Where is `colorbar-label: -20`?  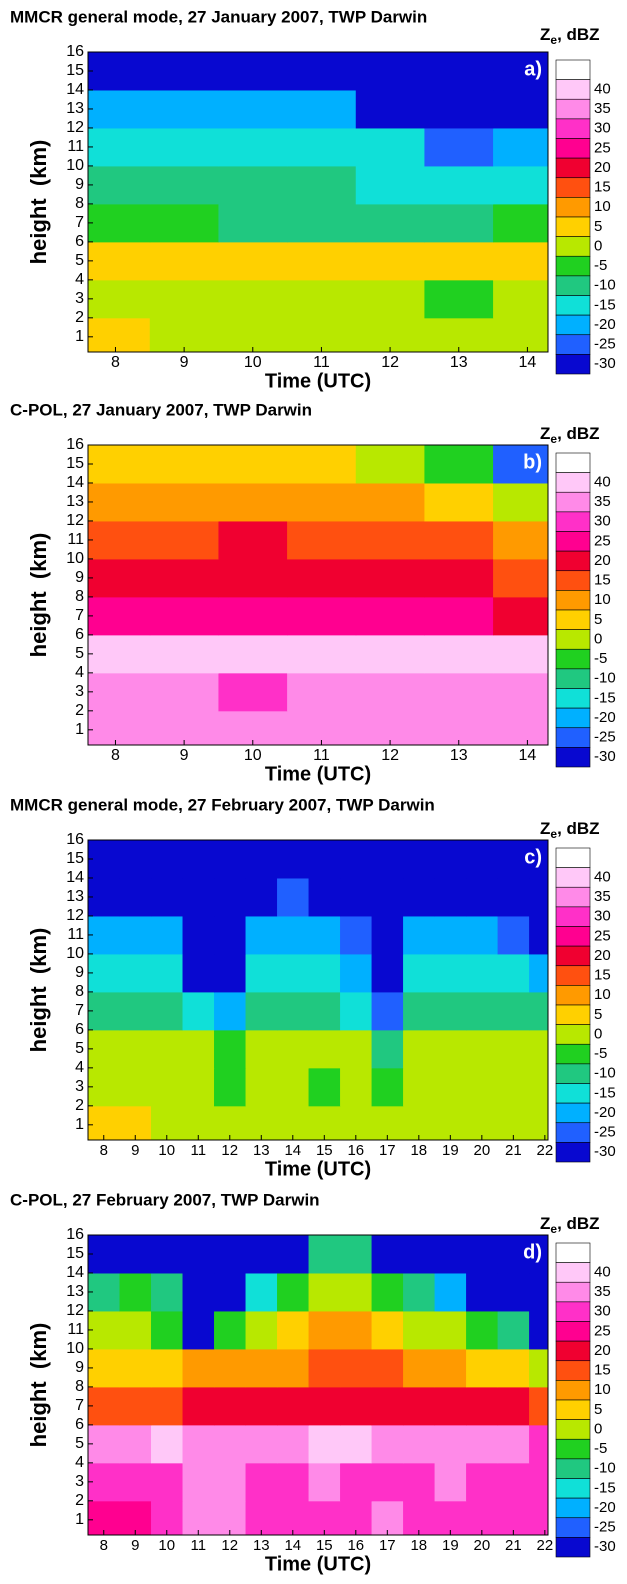 colorbar-label: -20 is located at coordinates (605, 1507).